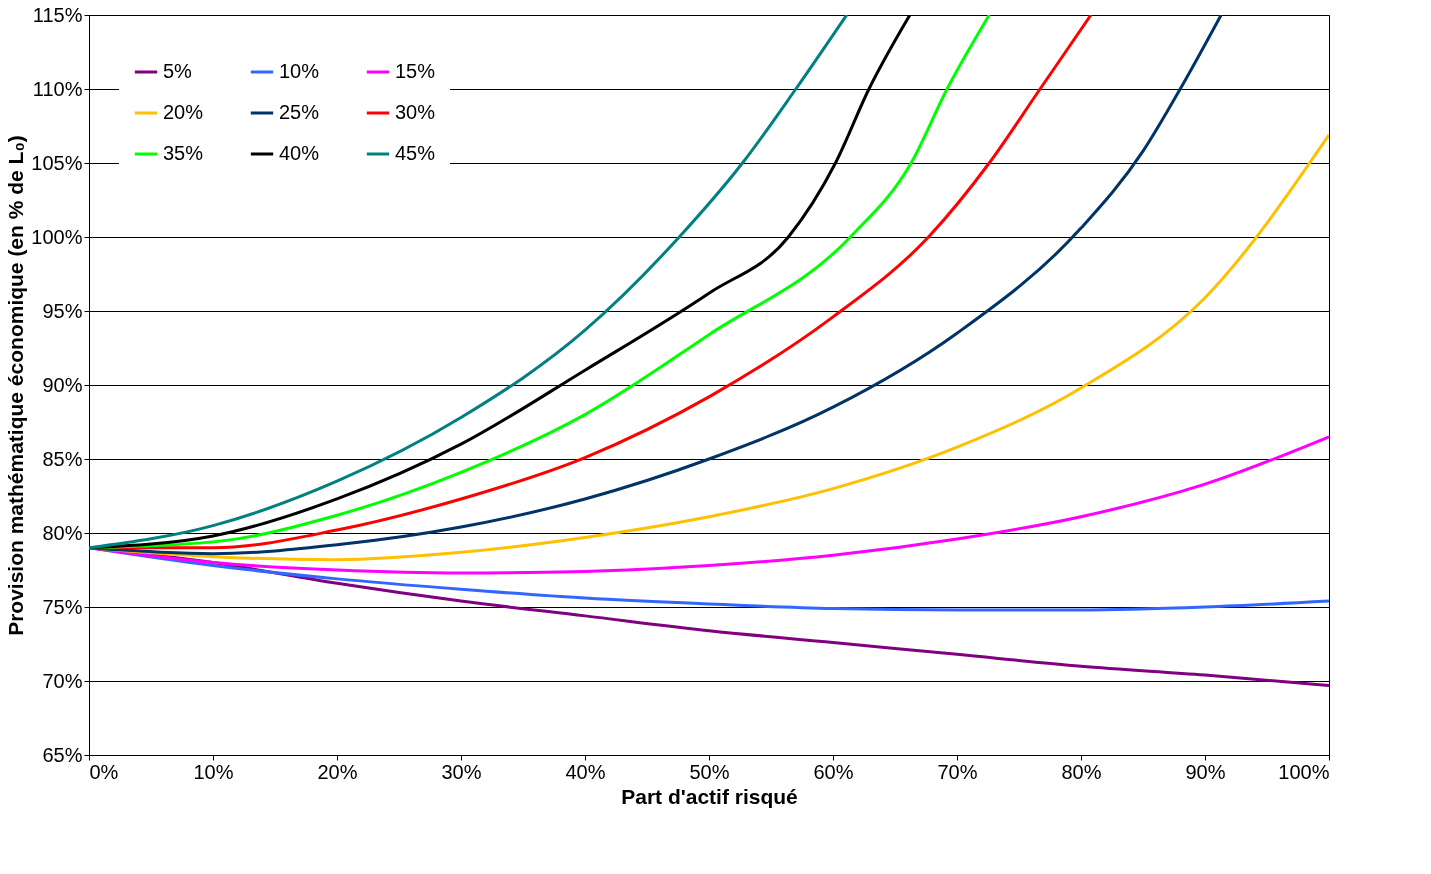  Describe the element at coordinates (299, 112) in the screenshot. I see `legend-label: 25%` at that location.